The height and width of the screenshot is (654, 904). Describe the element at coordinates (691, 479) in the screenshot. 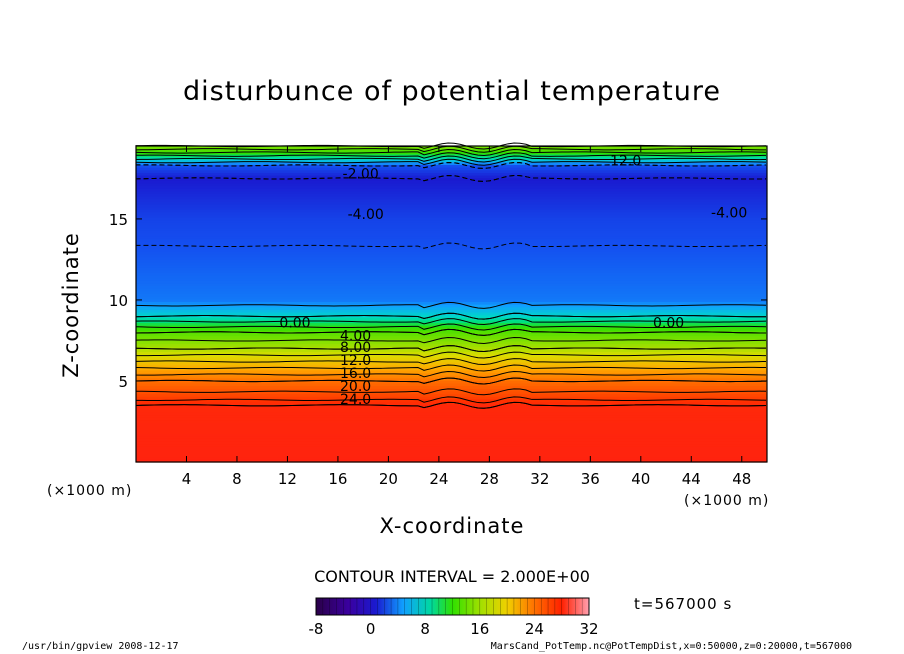

I see `x-tick-label: 44` at that location.